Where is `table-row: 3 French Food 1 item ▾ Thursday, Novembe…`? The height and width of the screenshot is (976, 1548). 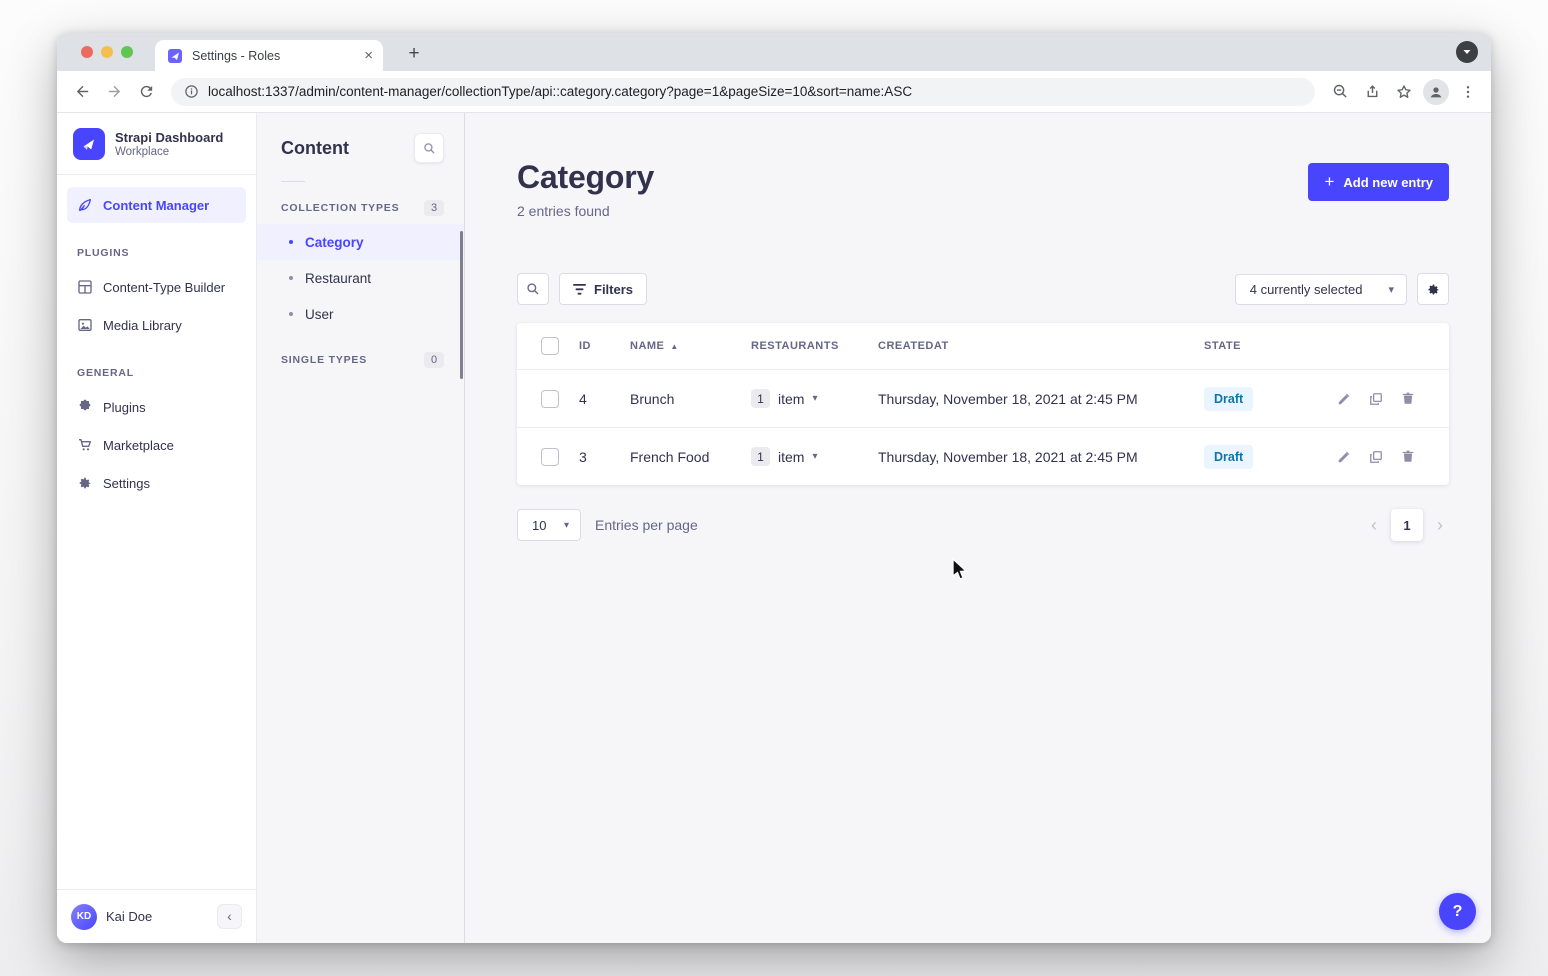
table-row: 3 French Food 1 item ▾ Thursday, Novembe… is located at coordinates (983, 456).